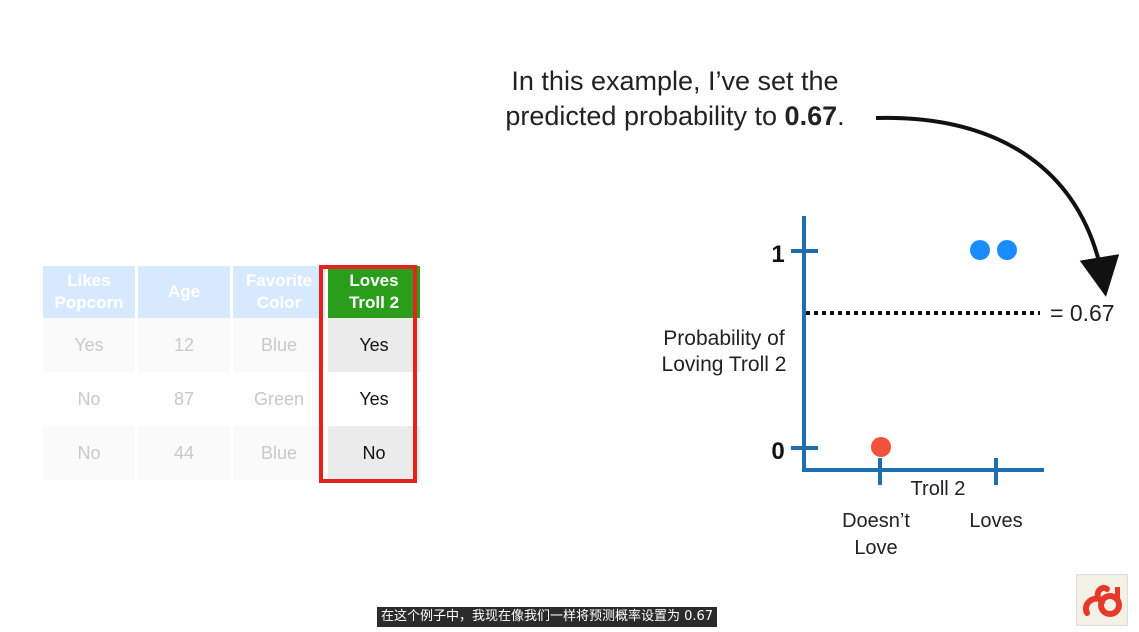 This screenshot has height=632, width=1139. Describe the element at coordinates (184, 292) in the screenshot. I see `header-age: Age` at that location.